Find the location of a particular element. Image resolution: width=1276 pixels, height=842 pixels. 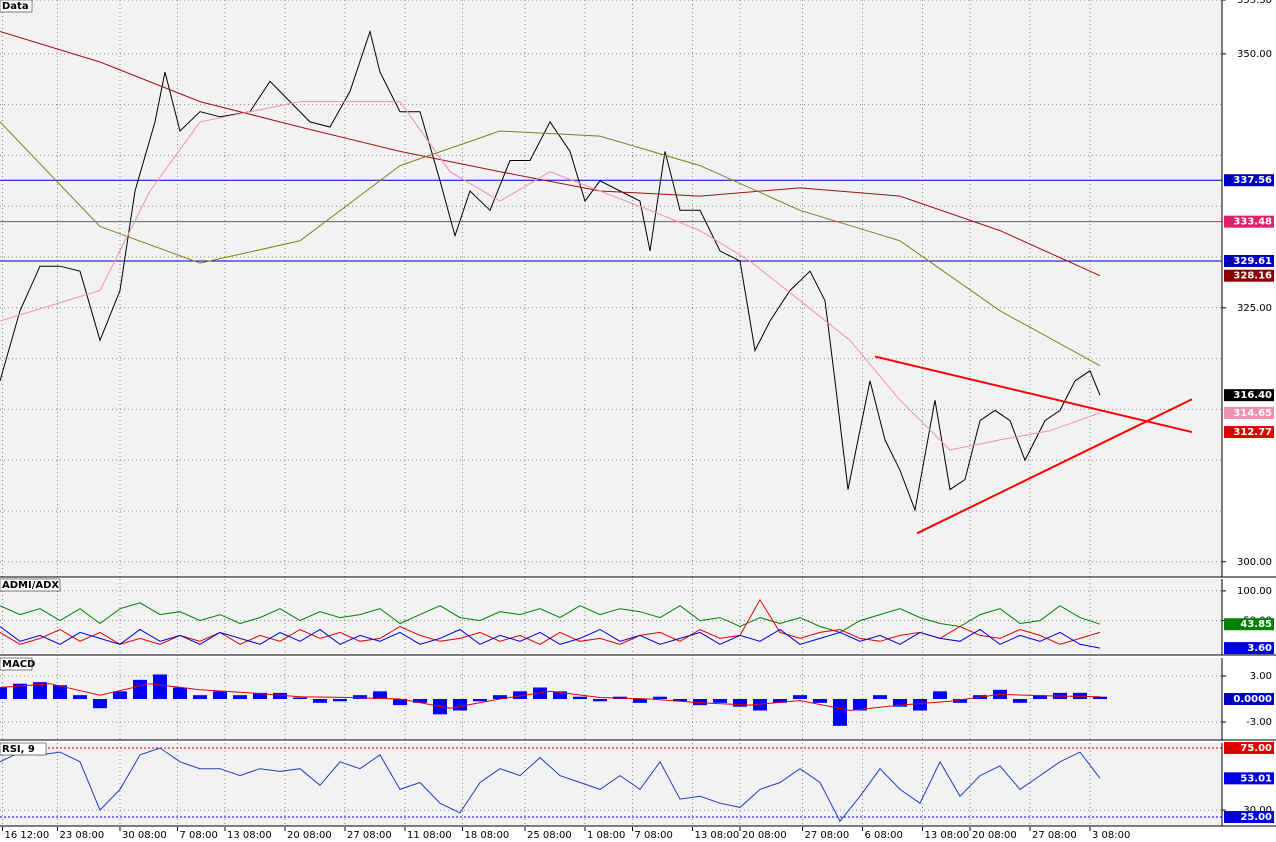

price-marker-label: 0.0000 is located at coordinates (1252, 699).